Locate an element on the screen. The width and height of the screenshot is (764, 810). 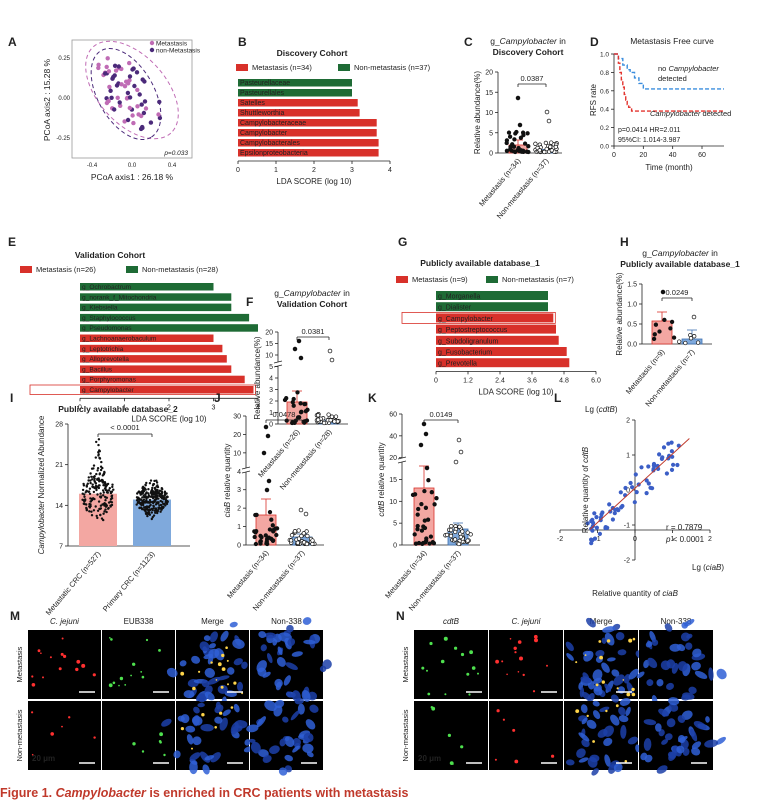
legend-label: Metastasis is located at coordinates (172, 44).